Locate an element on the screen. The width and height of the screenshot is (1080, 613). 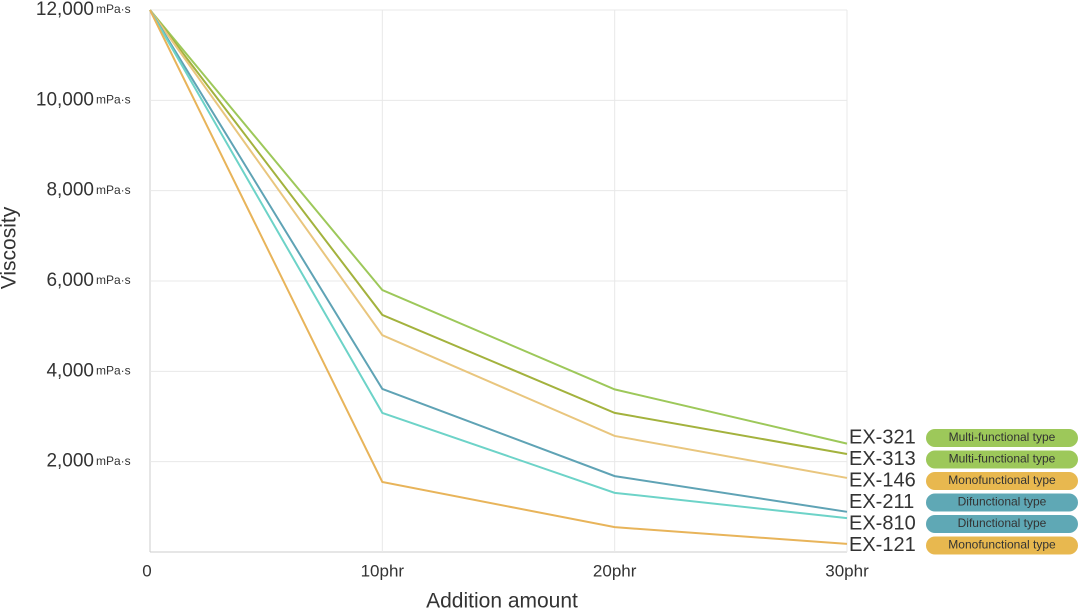
legend-name: EX-810 is located at coordinates (882, 523).